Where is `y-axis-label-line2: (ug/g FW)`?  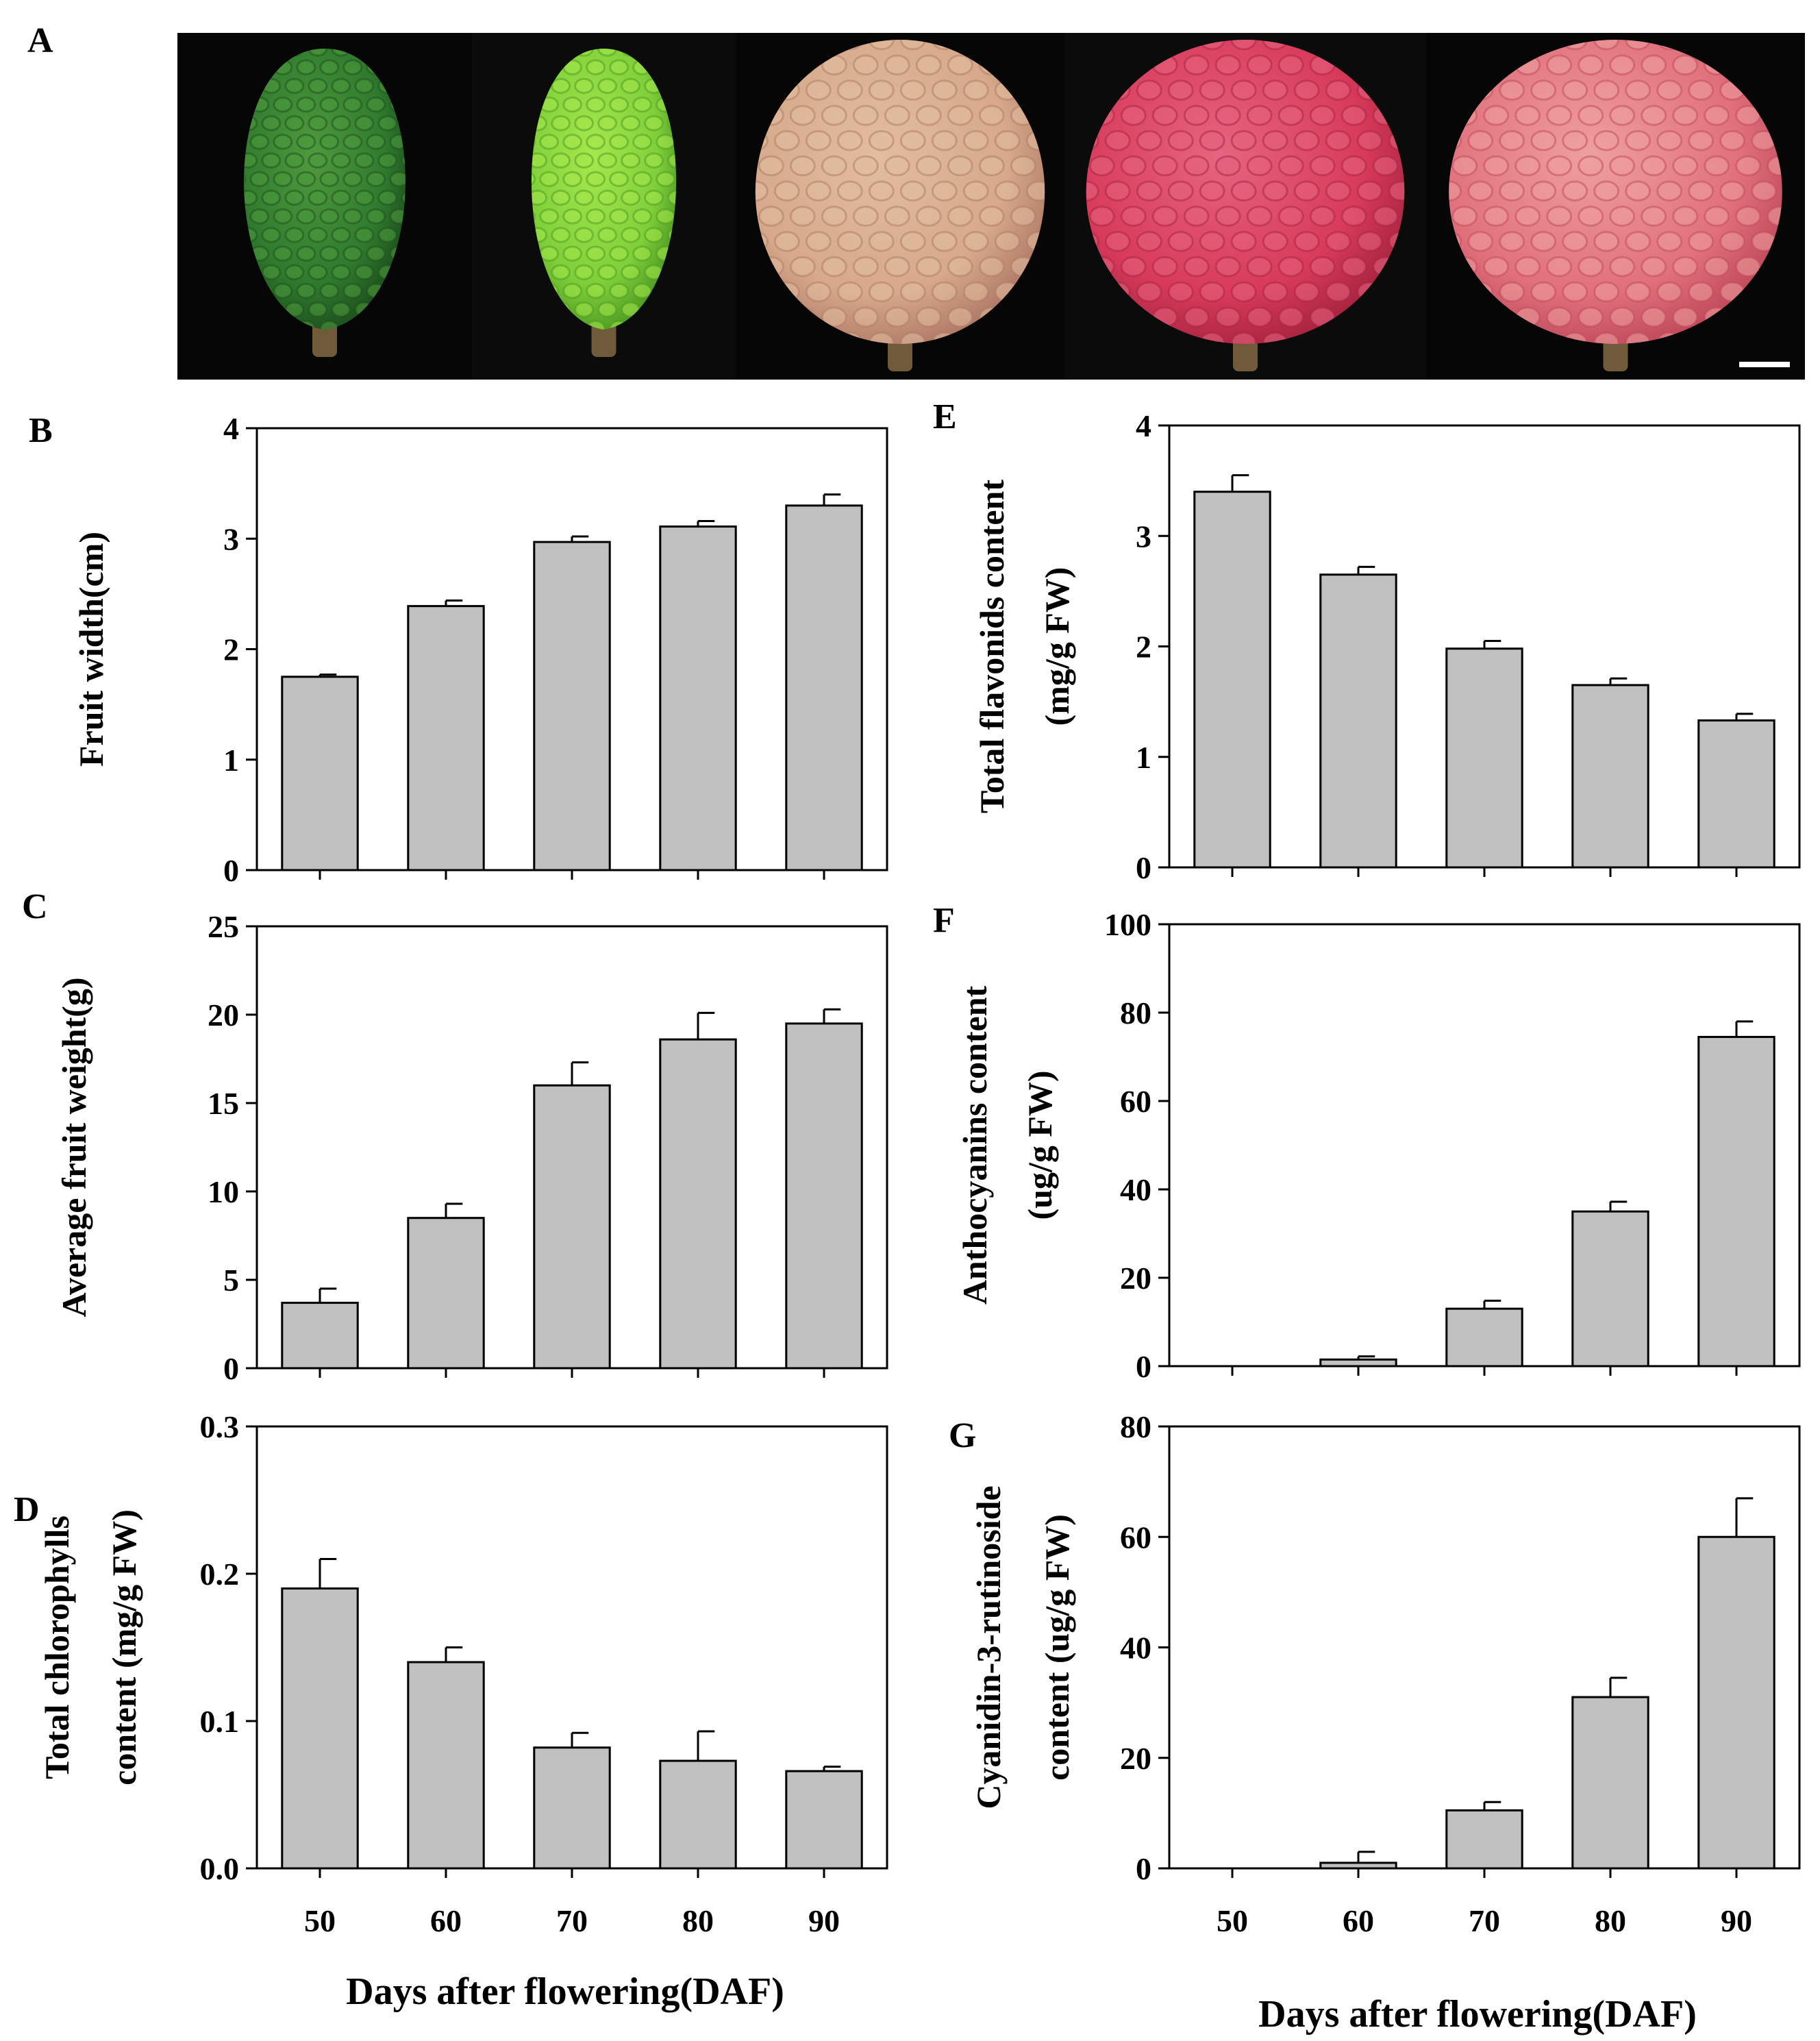 y-axis-label-line2: (ug/g FW) is located at coordinates (1040, 1145).